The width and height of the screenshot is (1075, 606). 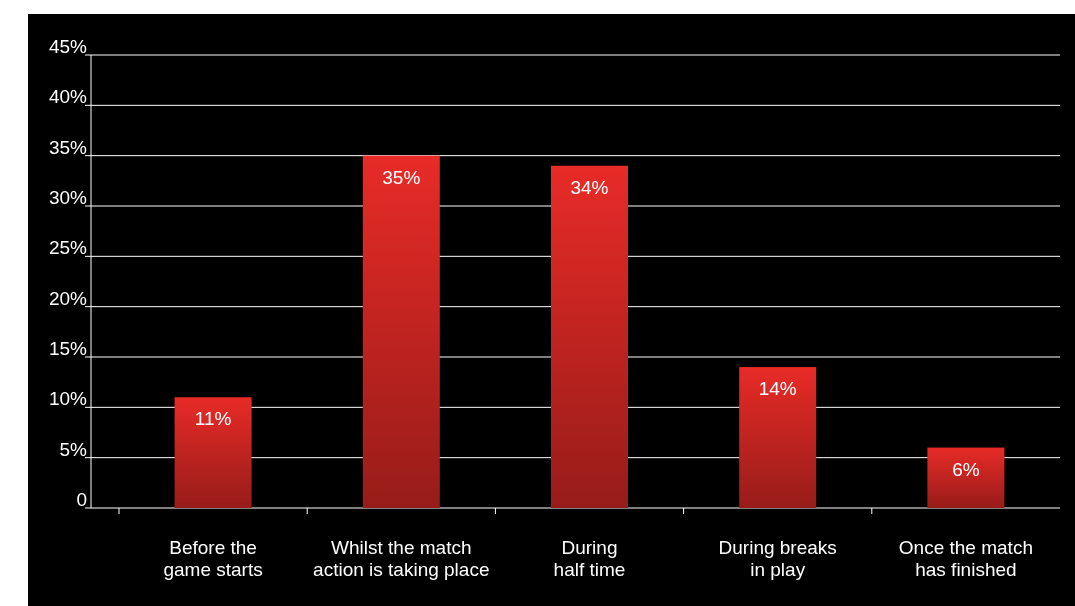 What do you see at coordinates (589, 558) in the screenshot?
I see `x-tick-label: During half time` at bounding box center [589, 558].